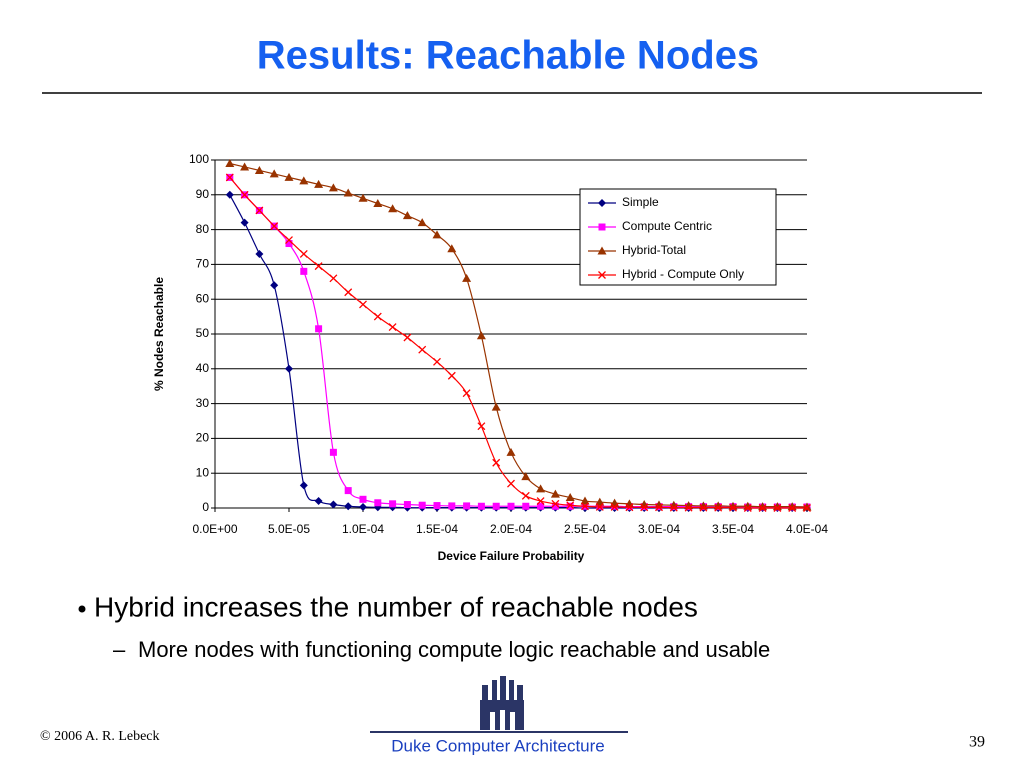  I want to click on y-tick-label: 10, so click(203, 472).